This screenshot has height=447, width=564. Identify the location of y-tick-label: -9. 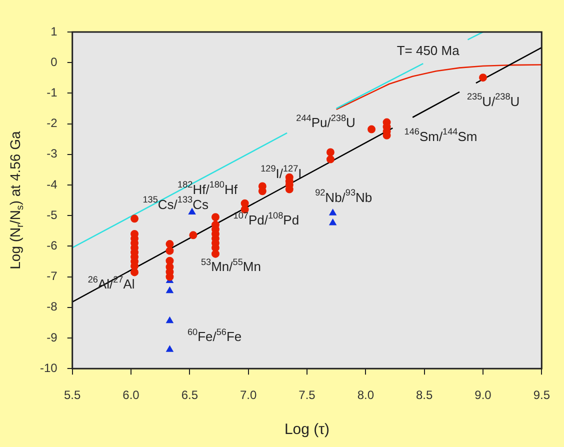
(52, 337).